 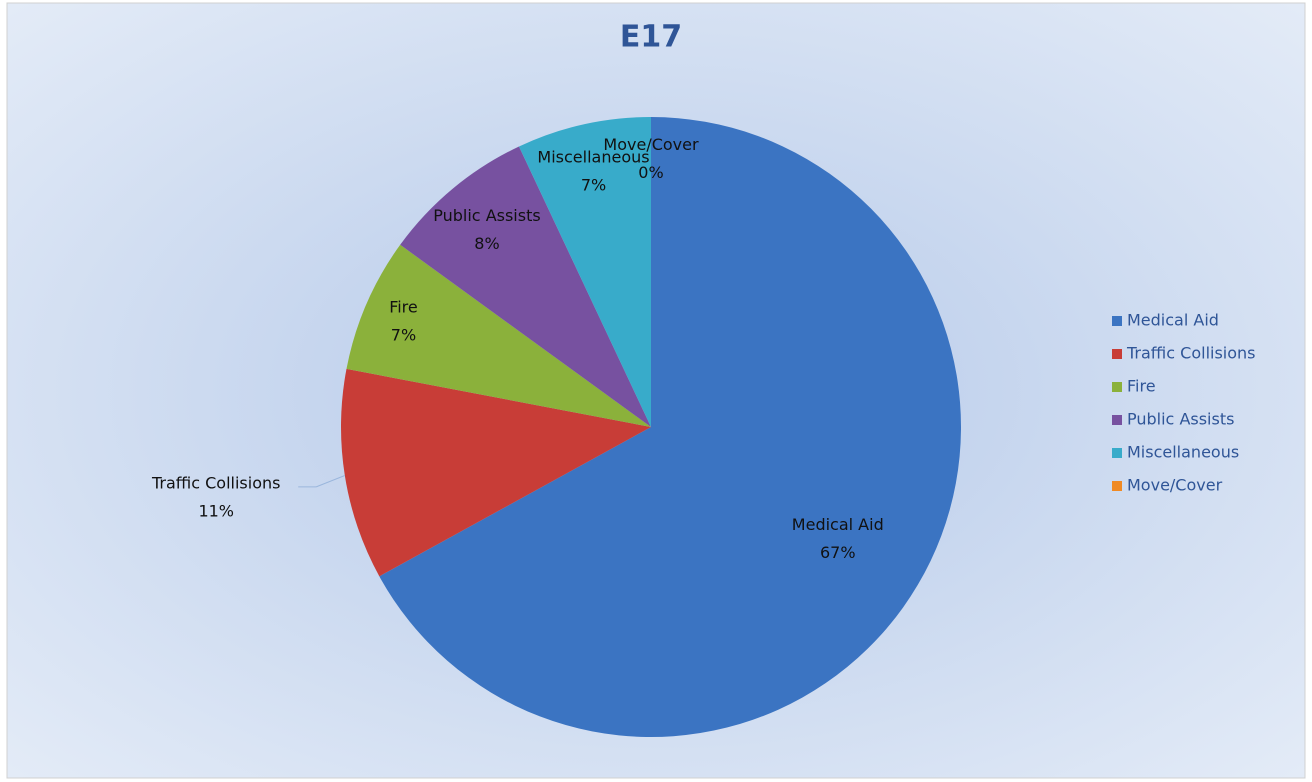 I want to click on legend-label: Fire, so click(x=1141, y=386).